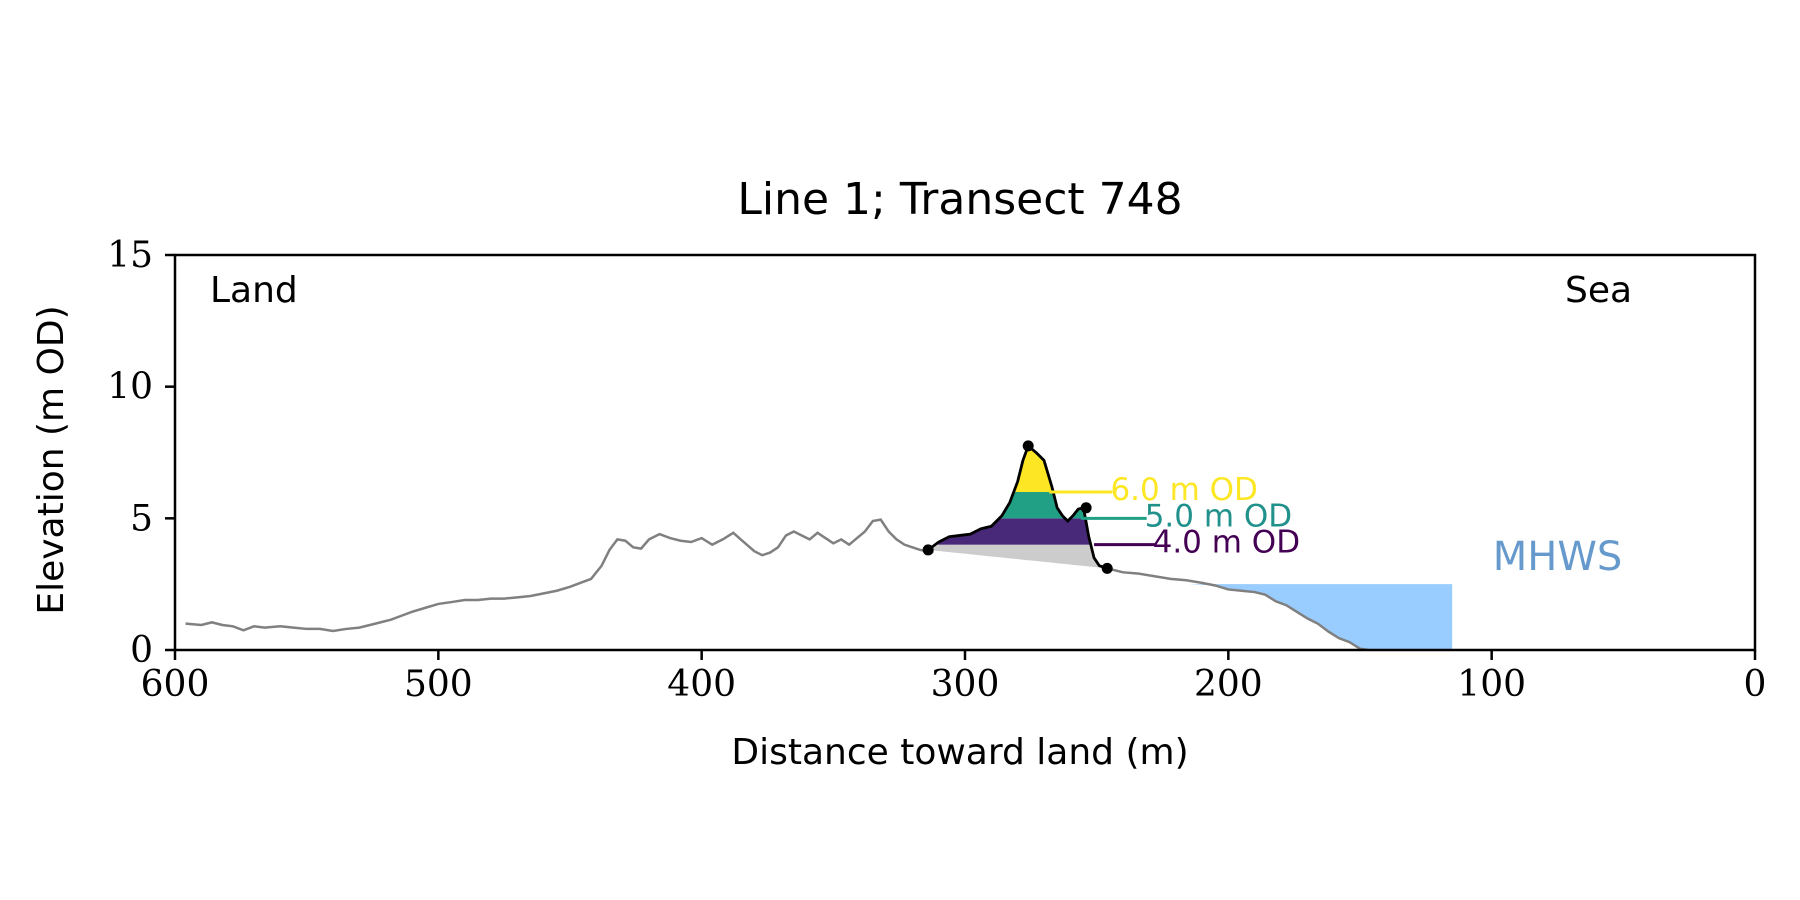  I want to click on sea-label: Sea, so click(1598, 290).